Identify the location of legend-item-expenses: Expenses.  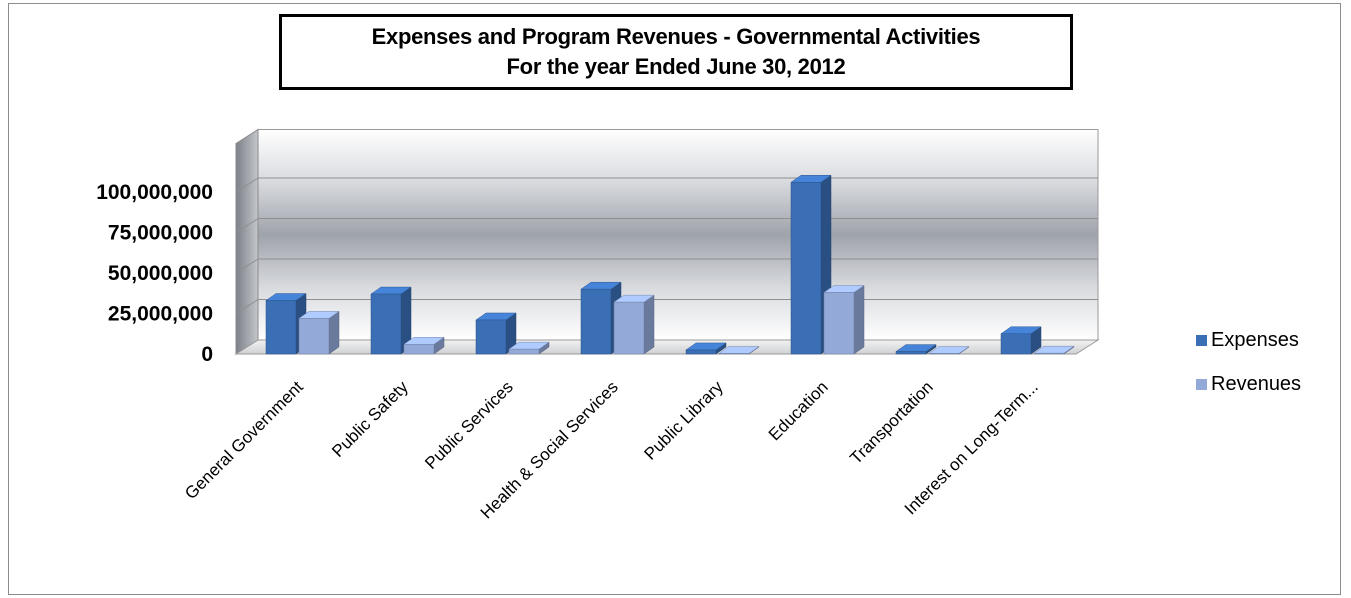
(1248, 340).